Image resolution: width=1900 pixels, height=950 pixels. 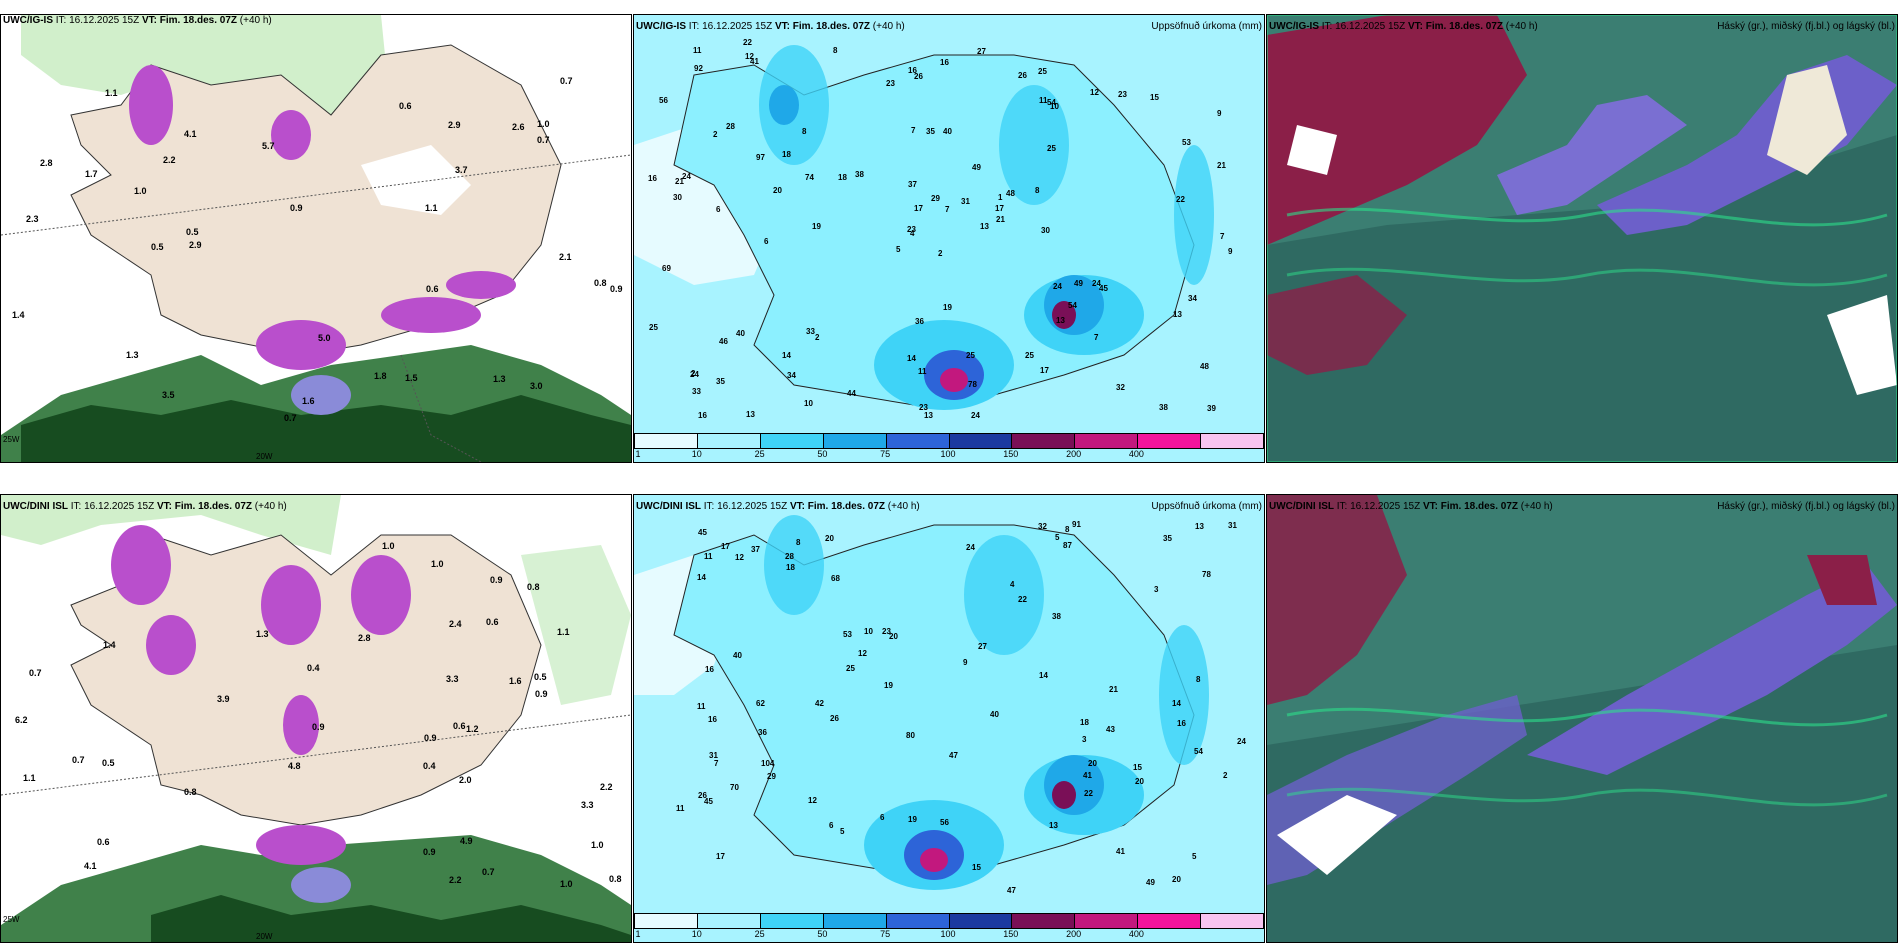 What do you see at coordinates (1022, 599) in the screenshot?
I see `map-value-label: 22` at bounding box center [1022, 599].